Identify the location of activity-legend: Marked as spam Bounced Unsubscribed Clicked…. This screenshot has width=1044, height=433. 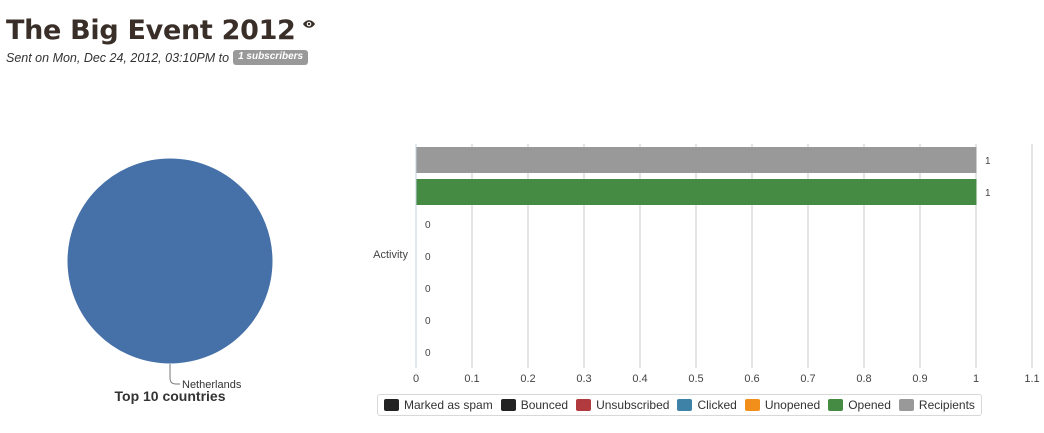
(679, 405).